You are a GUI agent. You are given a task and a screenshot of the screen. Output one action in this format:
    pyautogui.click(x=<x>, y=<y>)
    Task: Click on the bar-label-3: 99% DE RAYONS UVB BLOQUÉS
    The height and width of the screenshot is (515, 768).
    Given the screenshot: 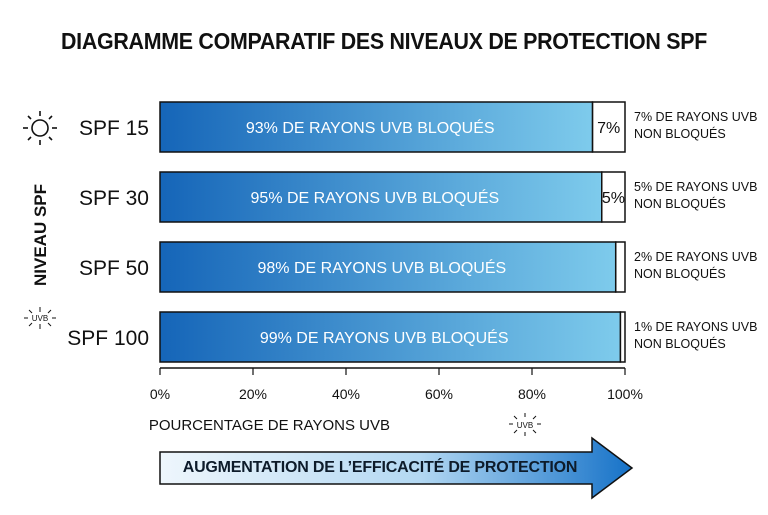 What is the action you would take?
    pyautogui.click(x=384, y=337)
    